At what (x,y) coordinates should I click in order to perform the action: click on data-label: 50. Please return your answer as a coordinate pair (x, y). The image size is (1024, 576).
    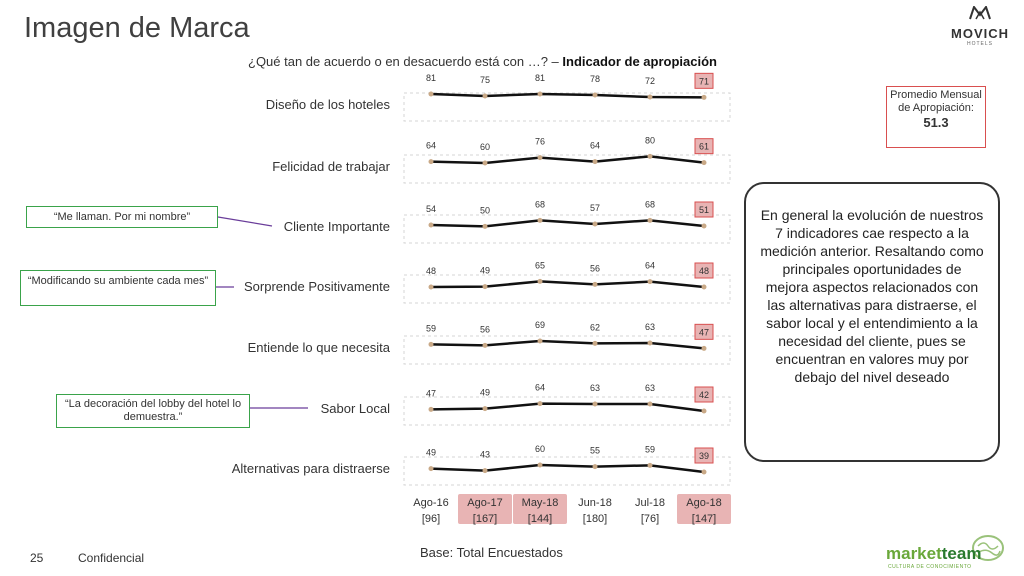
    Looking at the image, I should click on (485, 210).